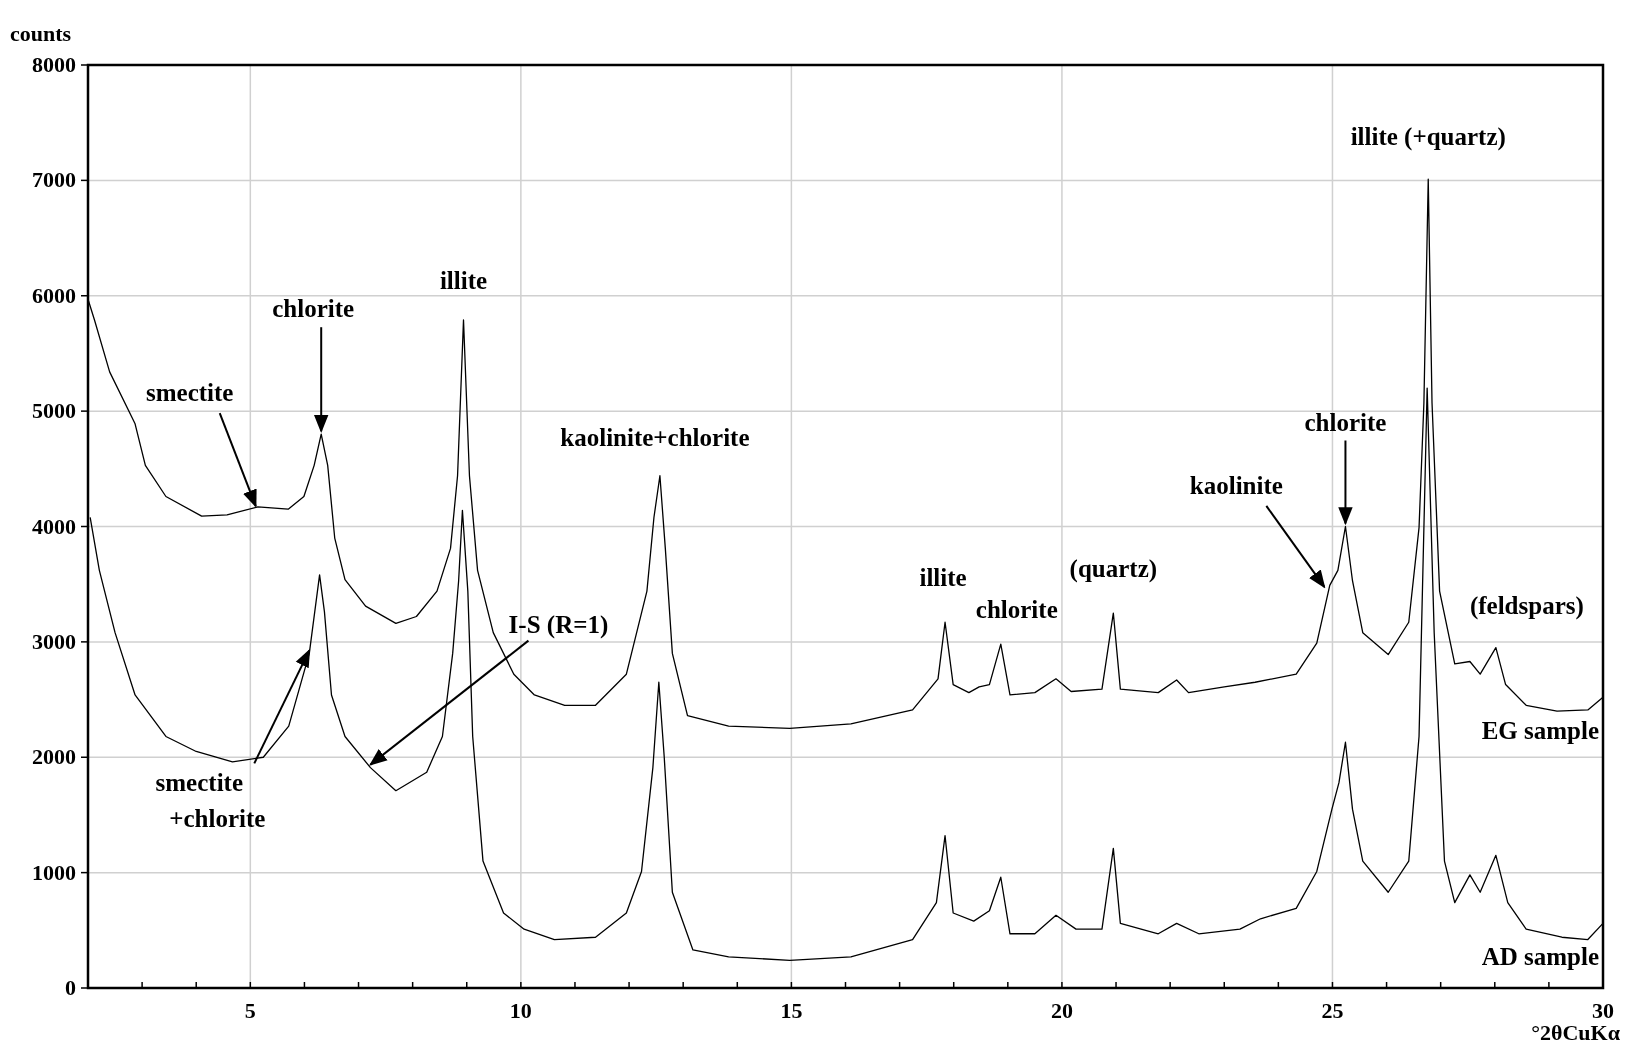 Image resolution: width=1632 pixels, height=1052 pixels. I want to click on x-tick-label: 25, so click(1332, 1010).